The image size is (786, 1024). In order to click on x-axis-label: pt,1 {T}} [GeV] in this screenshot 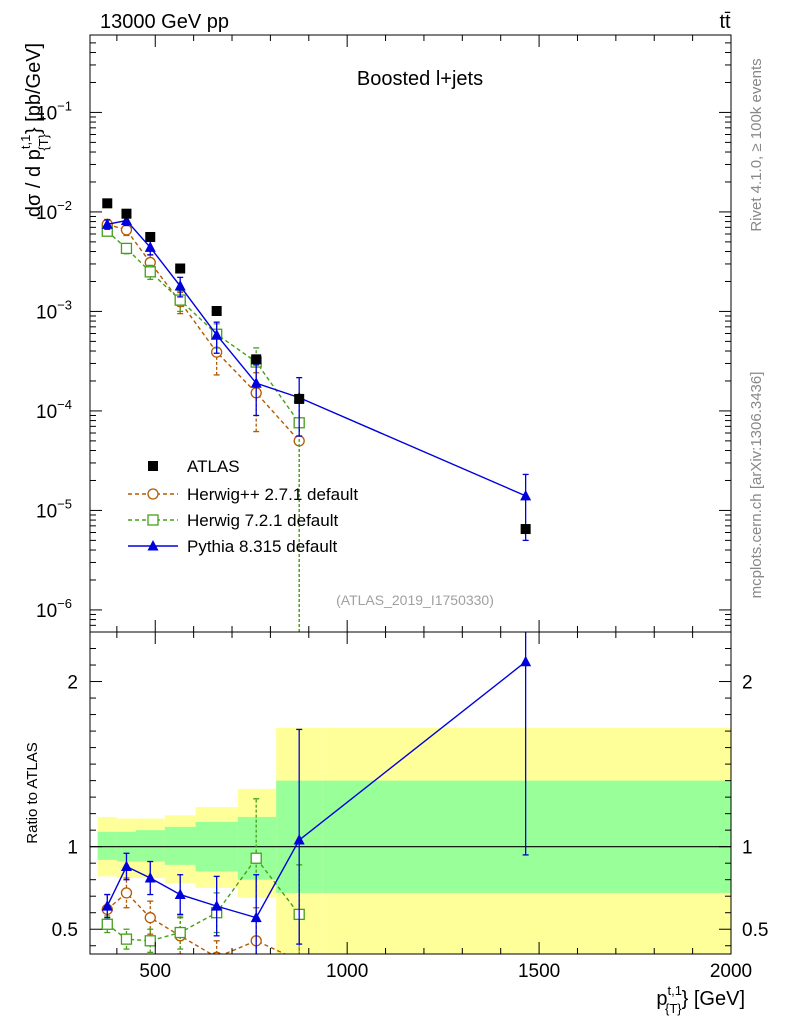, I will do `click(700, 999)`.